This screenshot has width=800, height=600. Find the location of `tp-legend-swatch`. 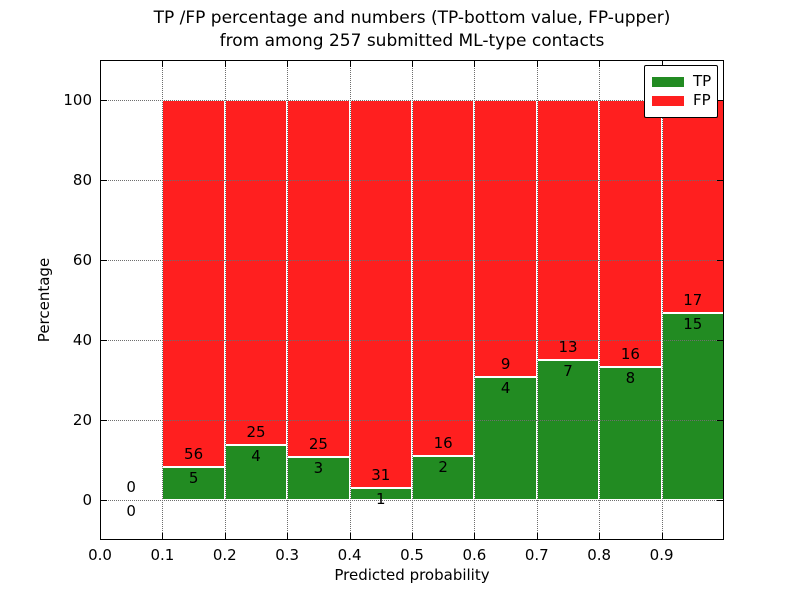

tp-legend-swatch is located at coordinates (668, 81).